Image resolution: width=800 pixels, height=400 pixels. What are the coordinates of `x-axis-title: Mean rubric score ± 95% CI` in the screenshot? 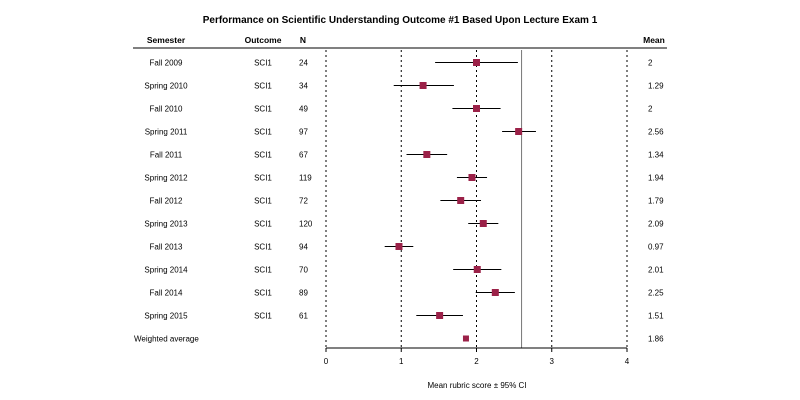 It's located at (476, 385).